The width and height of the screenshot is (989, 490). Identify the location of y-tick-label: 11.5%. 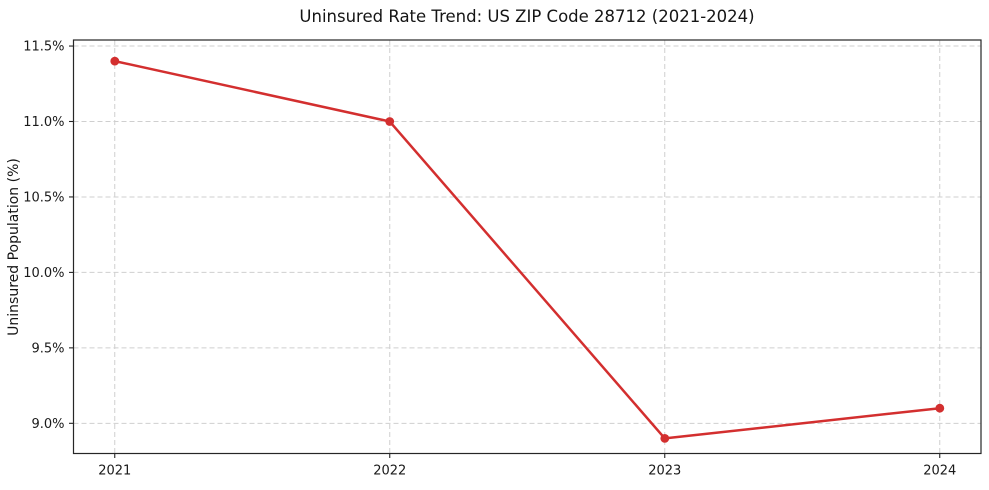
(43, 47).